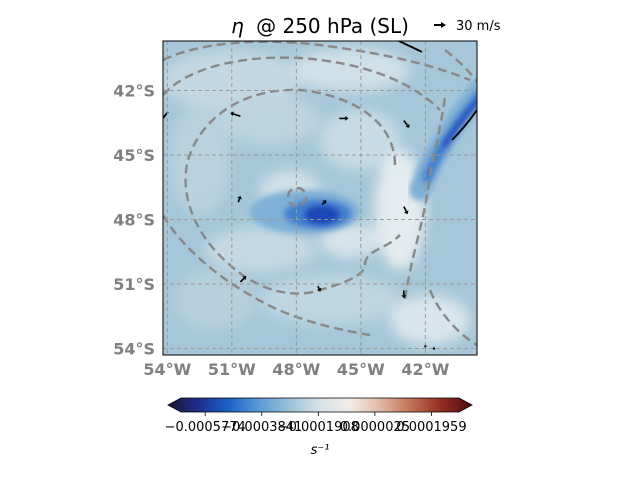  What do you see at coordinates (375, 427) in the screenshot?
I see `colorbar-tick-label: 0.0000025` at bounding box center [375, 427].